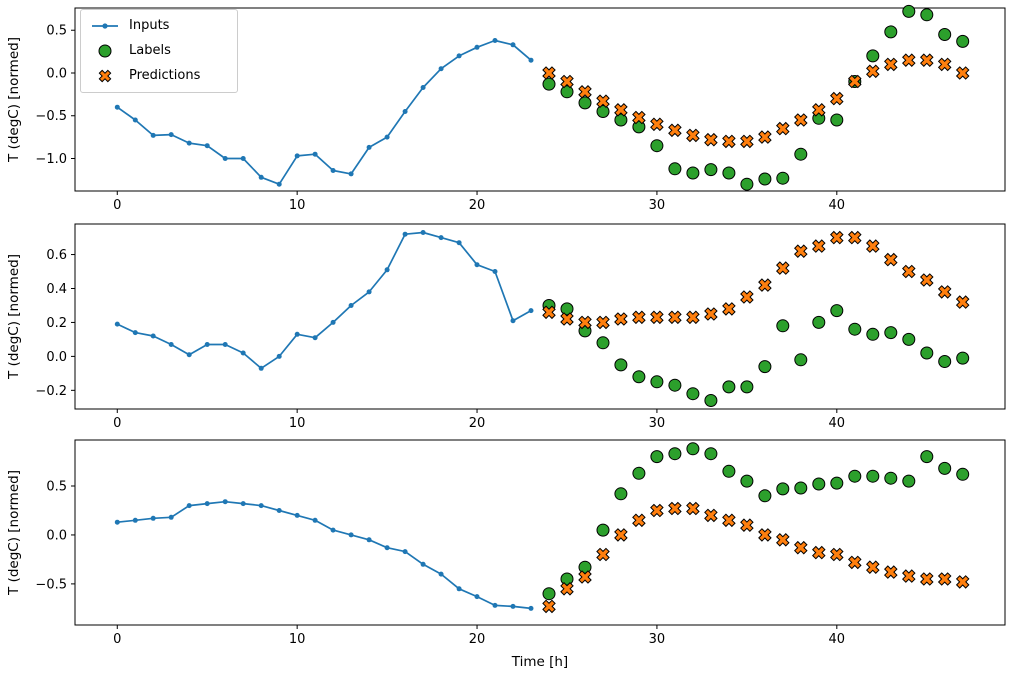 The image size is (1012, 679). Describe the element at coordinates (159, 51) in the screenshot. I see `legend: Inputs Labels Predictions` at that location.